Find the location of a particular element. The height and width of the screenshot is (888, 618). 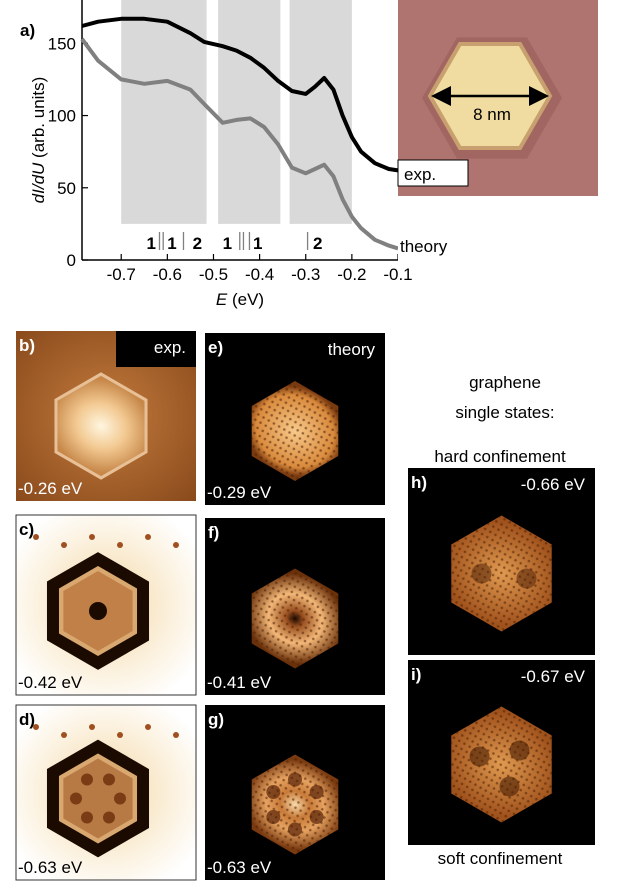

y-tick-label: 50 is located at coordinates (66, 188).